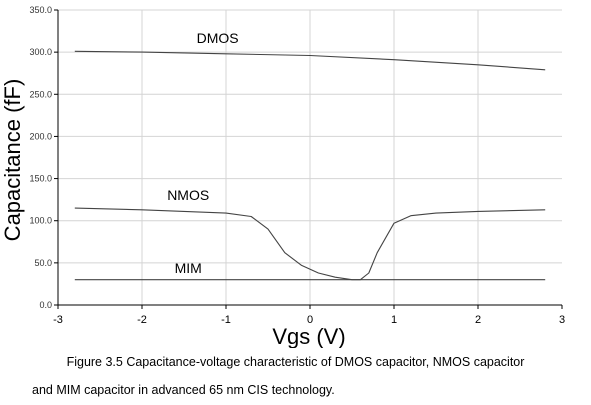 The width and height of the screenshot is (591, 405). Describe the element at coordinates (188, 195) in the screenshot. I see `series-label-nmos: NMOS` at that location.